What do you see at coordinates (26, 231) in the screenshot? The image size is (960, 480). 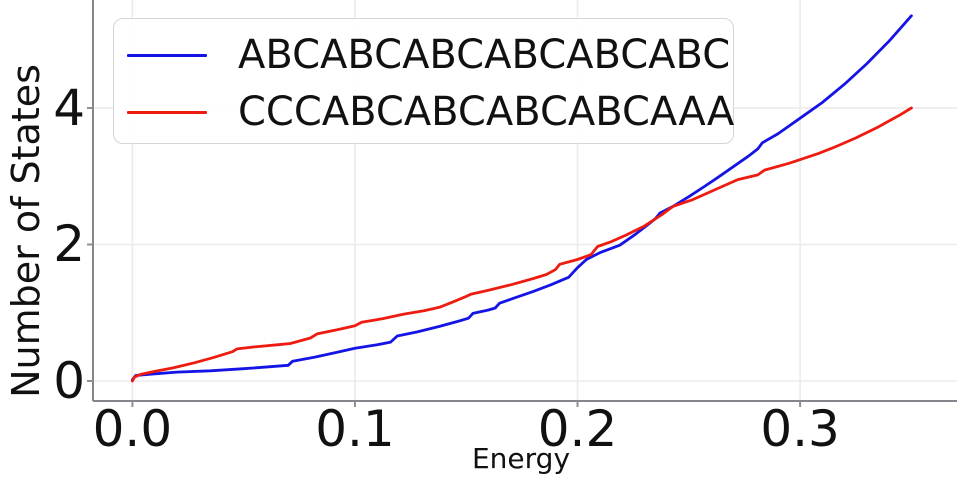 I see `y-axis-label: Number of States` at bounding box center [26, 231].